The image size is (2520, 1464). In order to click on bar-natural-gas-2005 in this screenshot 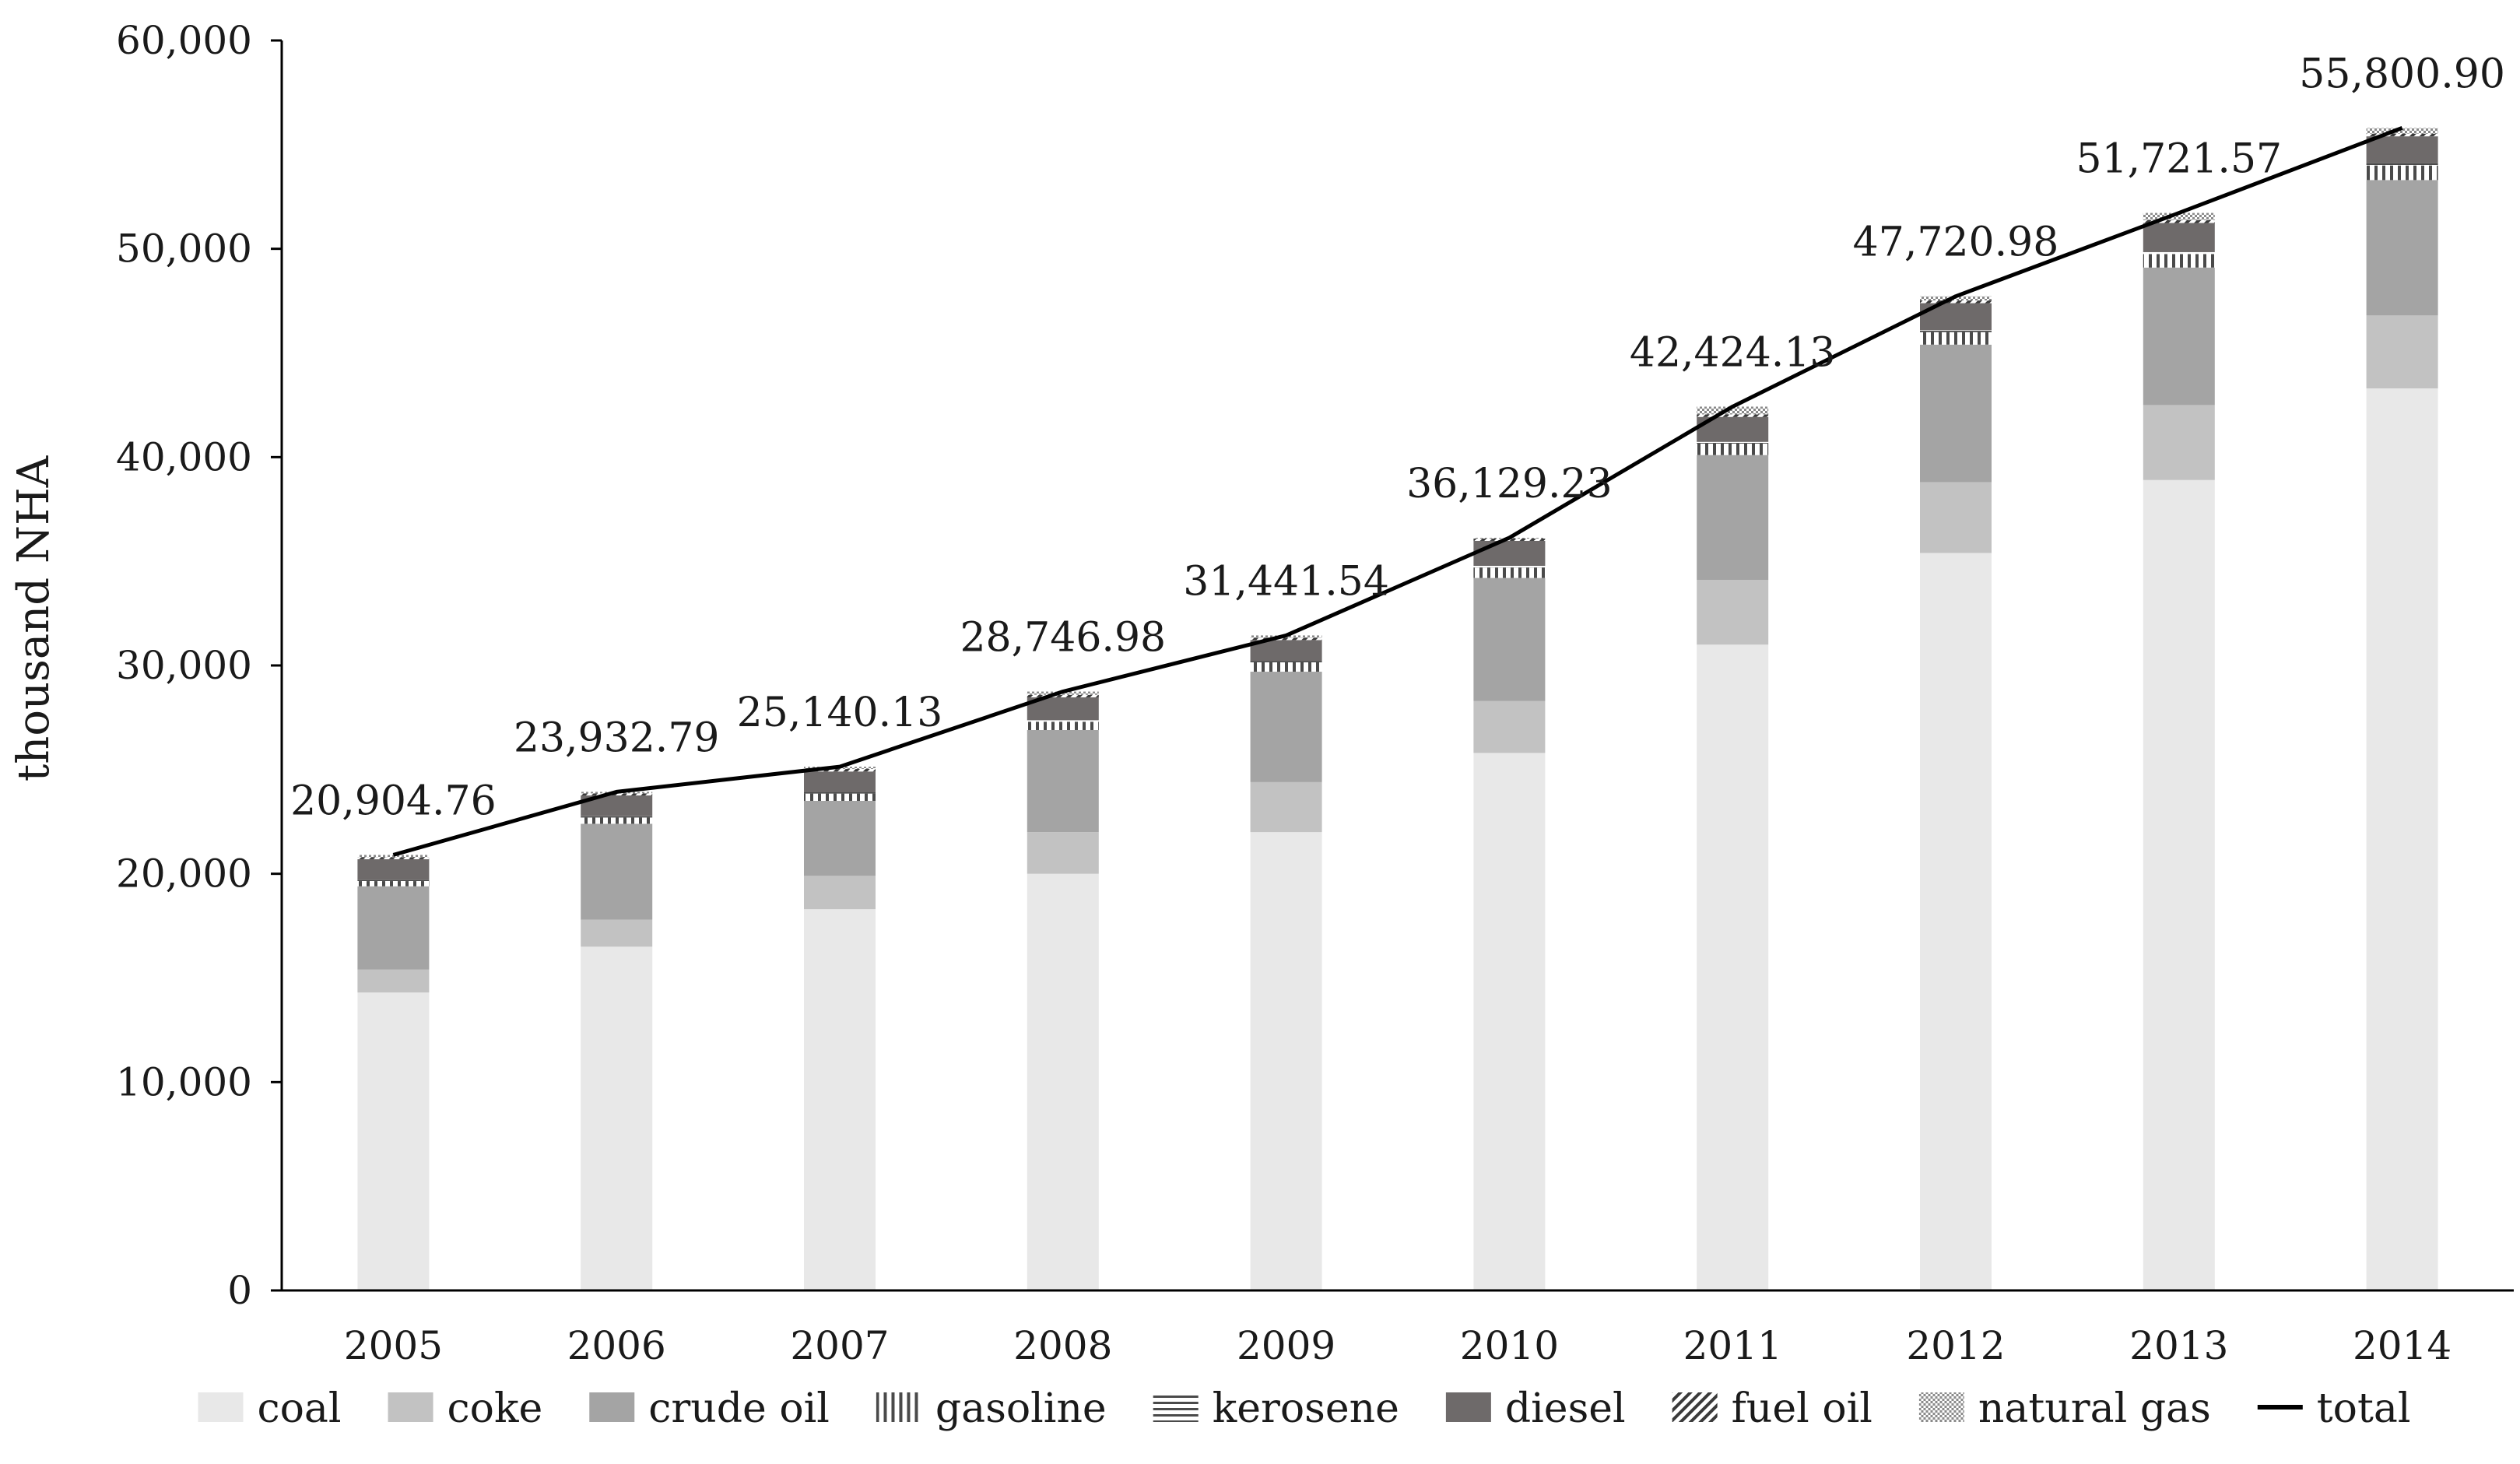, I will do `click(393, 856)`.